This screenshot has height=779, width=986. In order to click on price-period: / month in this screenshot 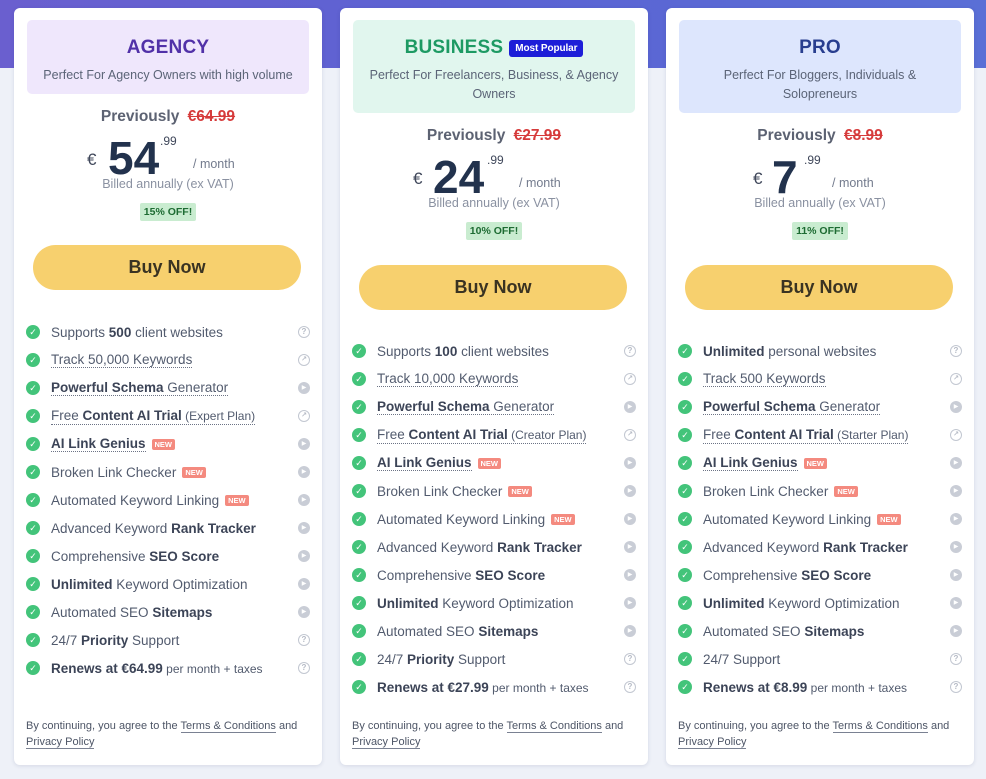, I will do `click(540, 183)`.